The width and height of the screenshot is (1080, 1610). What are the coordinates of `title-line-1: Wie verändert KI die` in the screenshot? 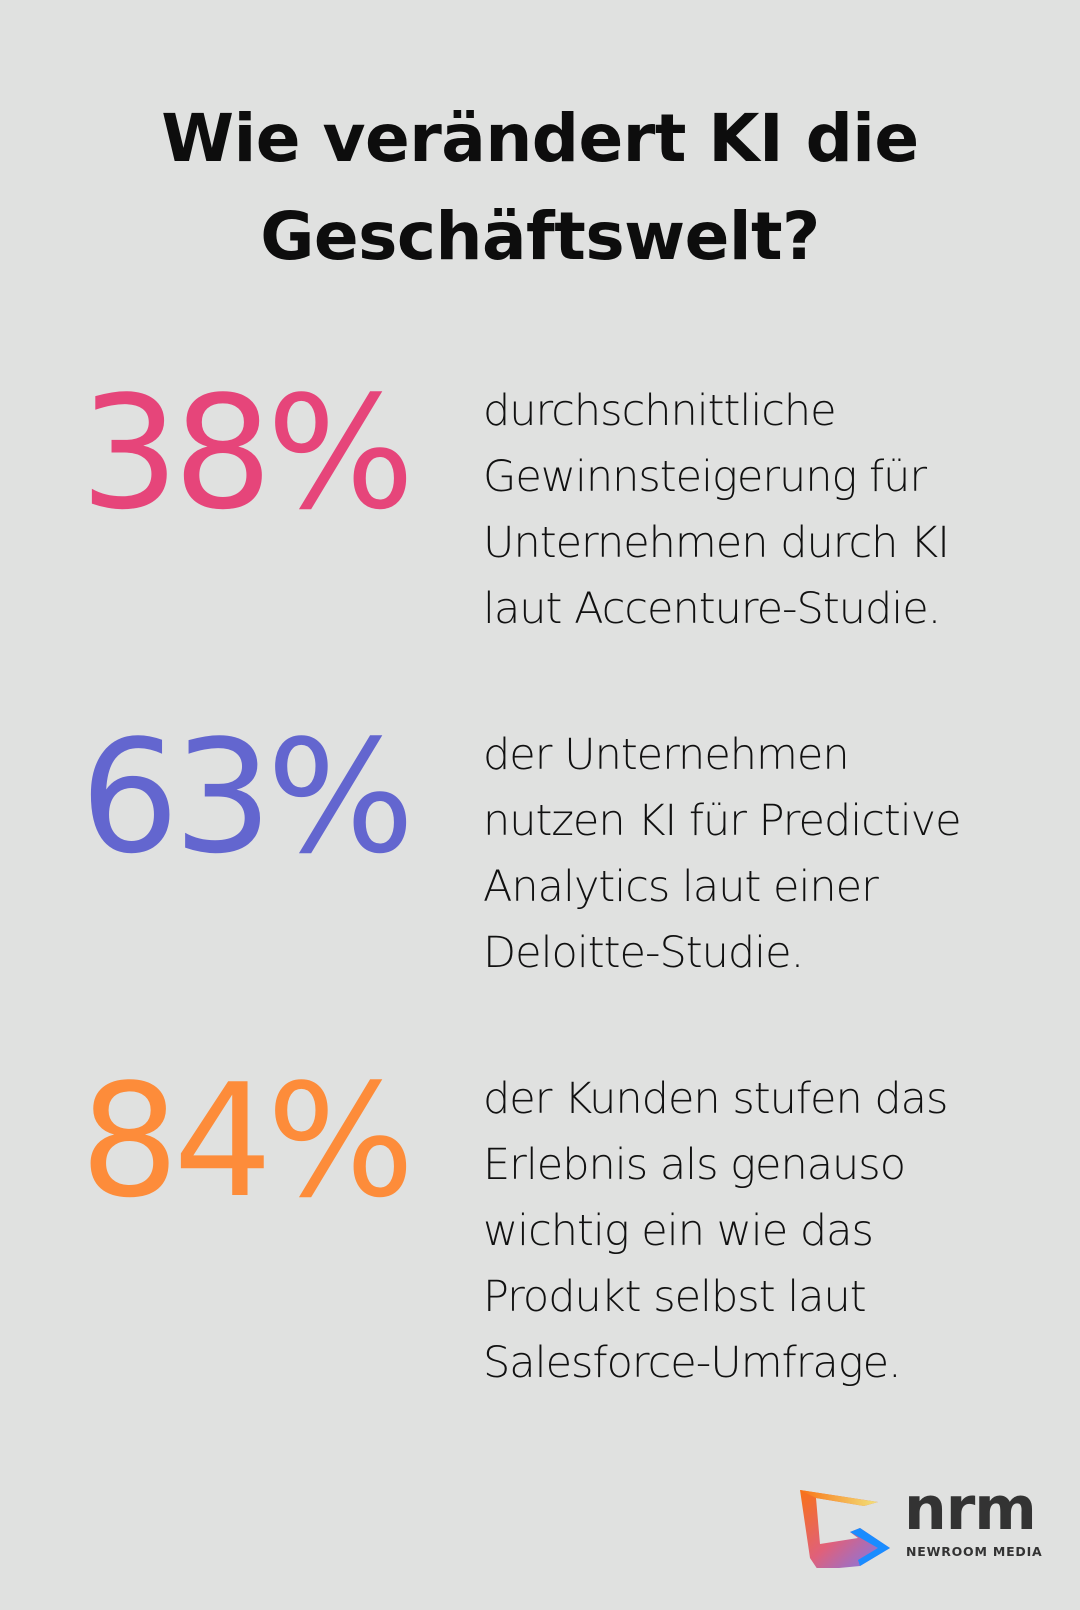 It's located at (540, 138).